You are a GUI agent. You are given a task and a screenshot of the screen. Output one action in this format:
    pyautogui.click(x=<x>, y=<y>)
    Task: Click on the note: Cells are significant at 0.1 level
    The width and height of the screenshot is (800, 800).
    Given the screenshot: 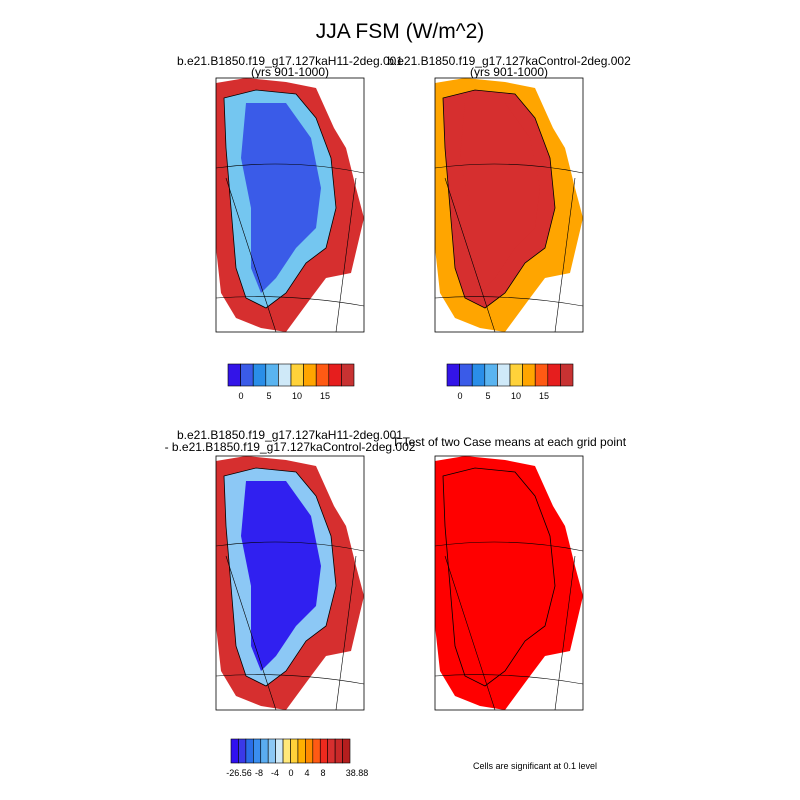 What is the action you would take?
    pyautogui.click(x=535, y=766)
    